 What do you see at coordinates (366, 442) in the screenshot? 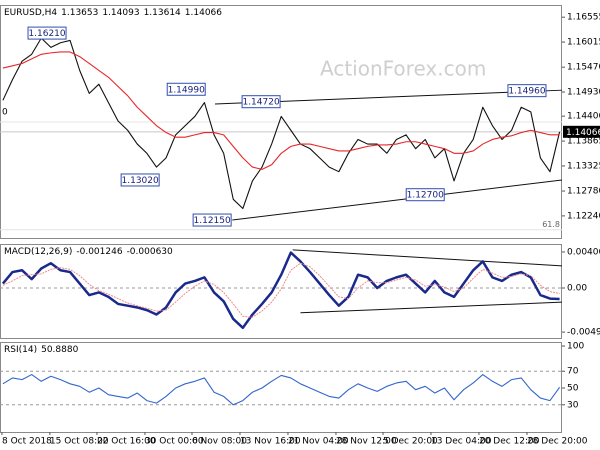
I see `x-tick-label: 28 Nov 12:00` at bounding box center [366, 442].